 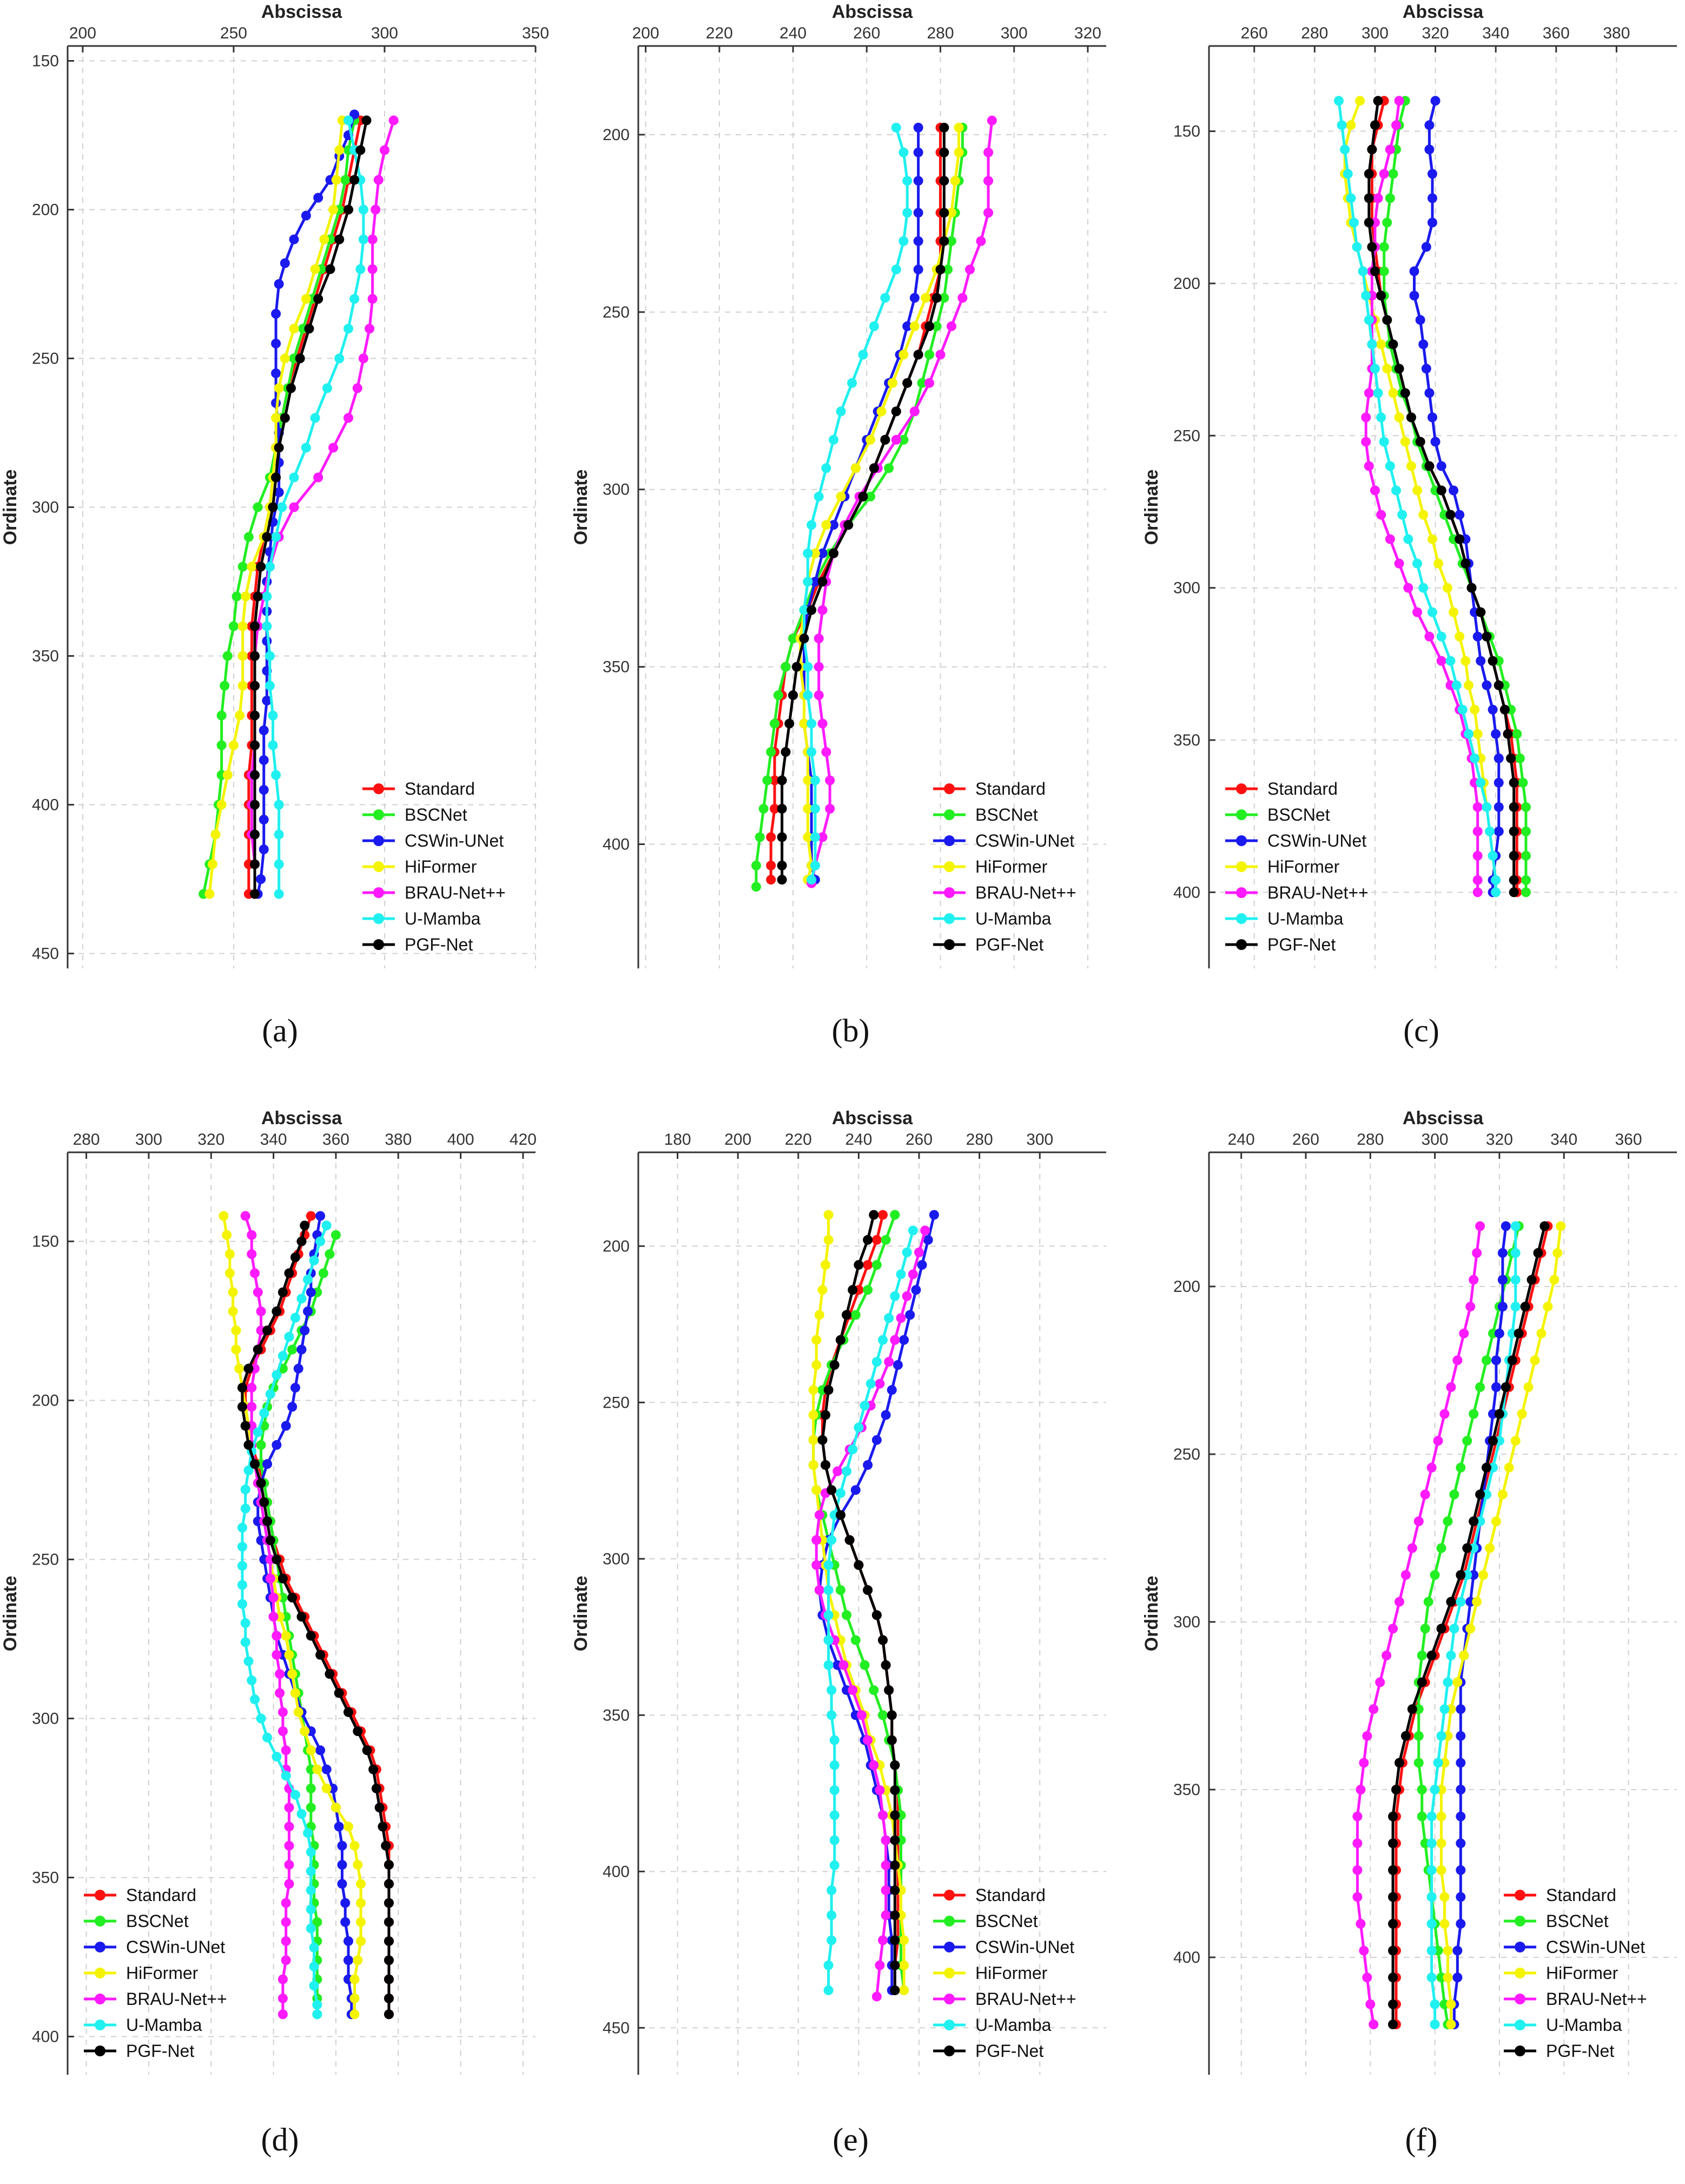 What do you see at coordinates (45, 1242) in the screenshot?
I see `y-tick-label: 150` at bounding box center [45, 1242].